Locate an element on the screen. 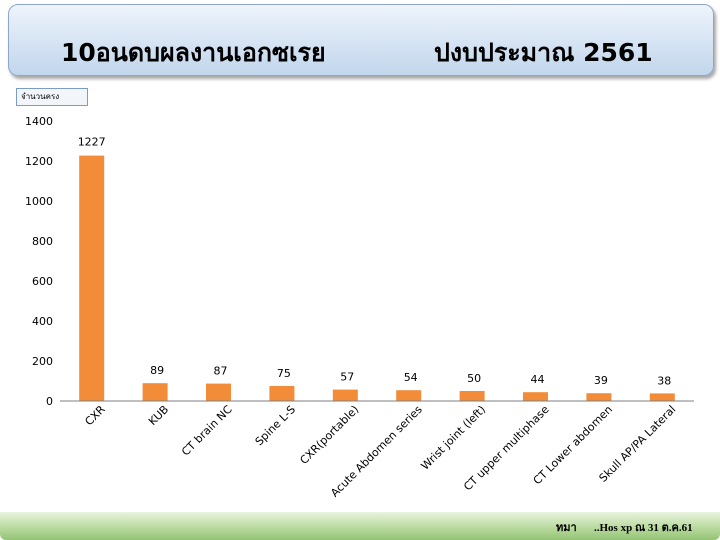 This screenshot has height=540, width=720. y-axis-unit-label: จำนวนครง is located at coordinates (52, 97).